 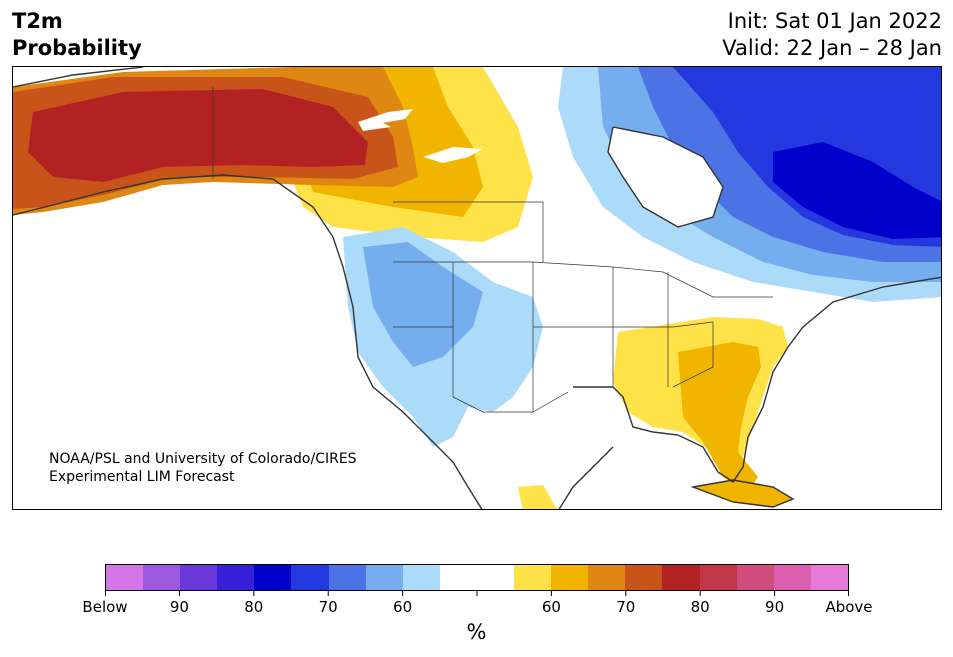 What do you see at coordinates (453, 155) in the screenshot?
I see `great-slave-lake` at bounding box center [453, 155].